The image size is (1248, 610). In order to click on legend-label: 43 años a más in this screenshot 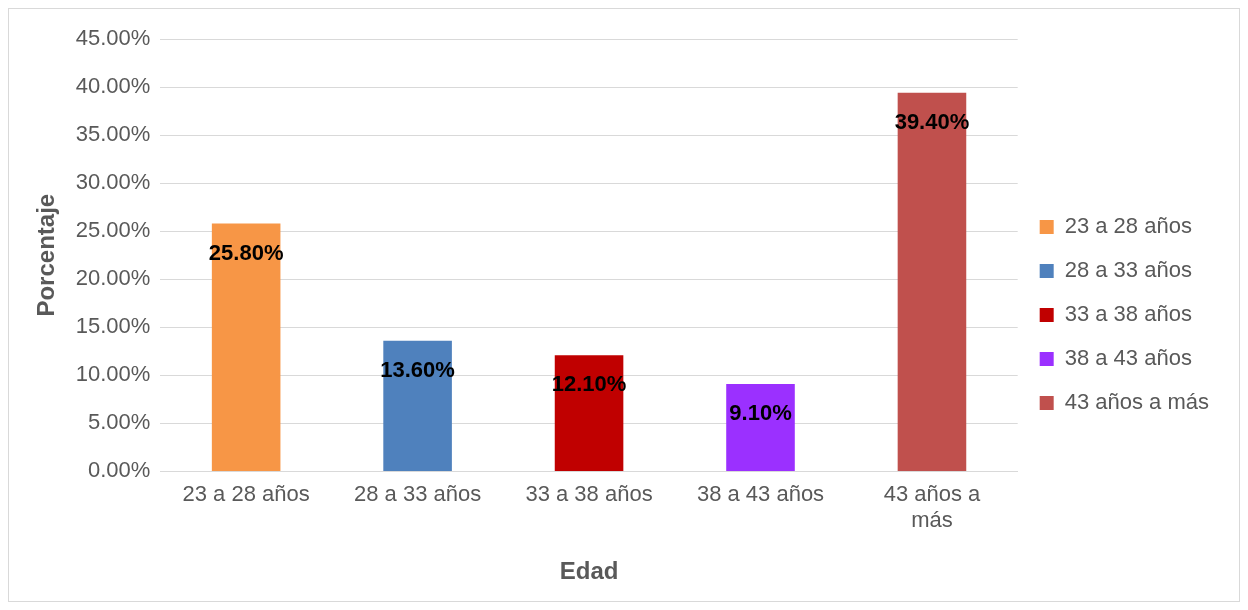, I will do `click(1136, 402)`.